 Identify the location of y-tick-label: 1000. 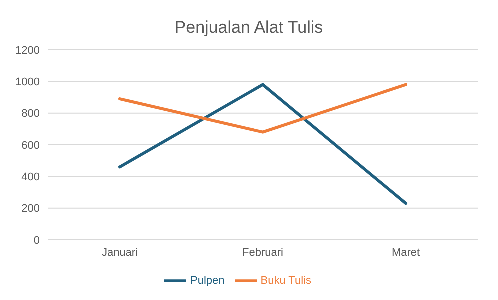
(28, 82).